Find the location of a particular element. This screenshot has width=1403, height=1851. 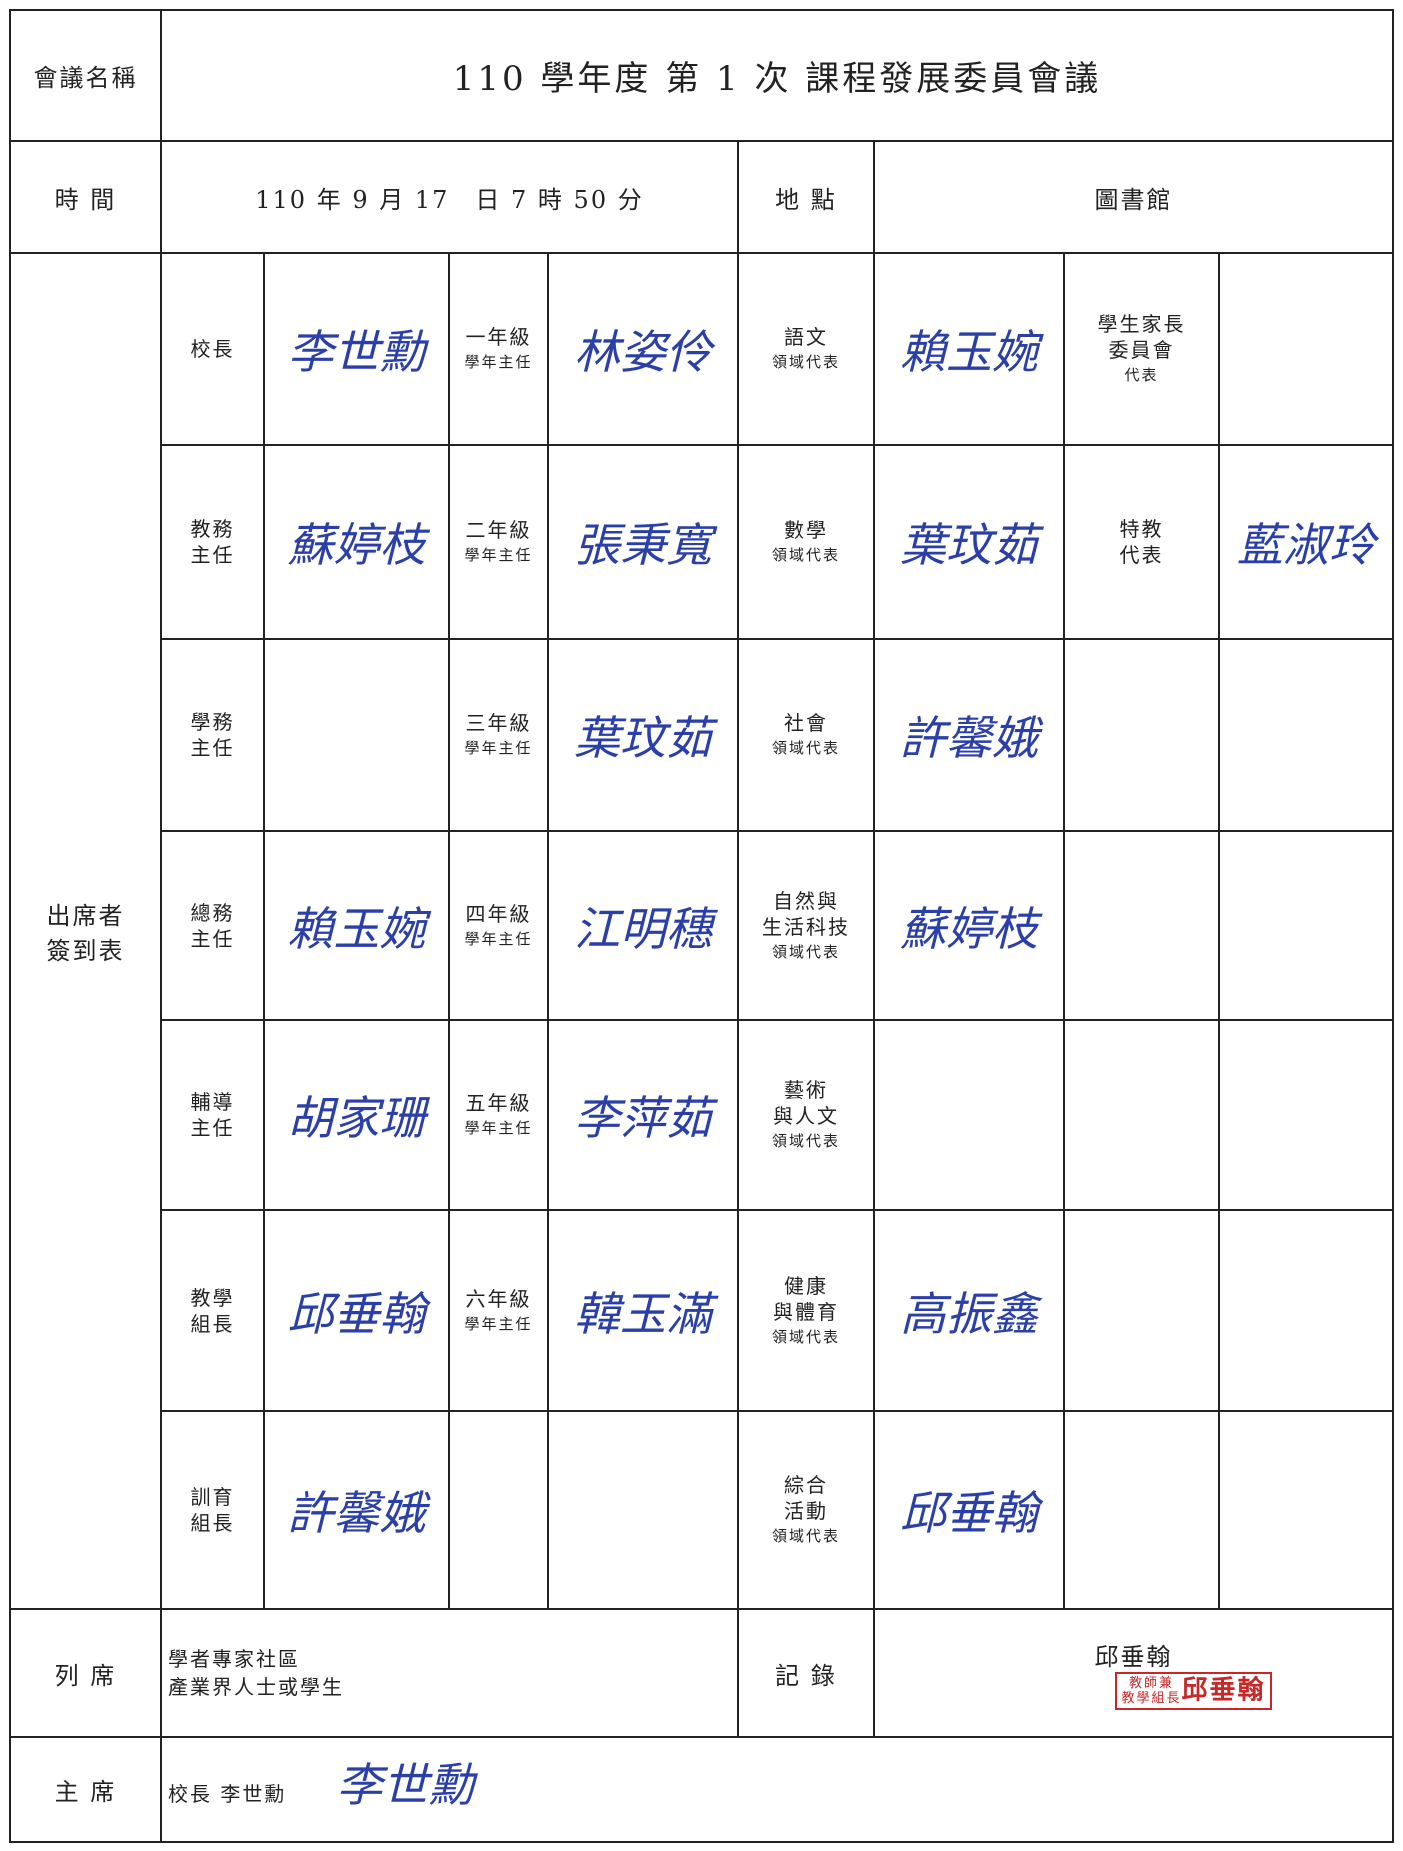

role-cell: 一年級 學年主任 is located at coordinates (498, 349).